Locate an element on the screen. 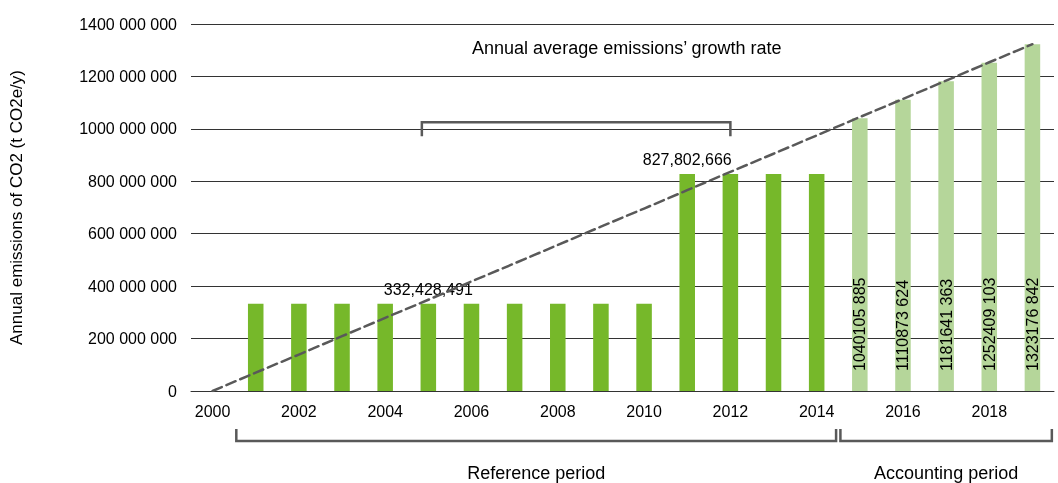 The image size is (1058, 483). y-tick-label: 1200 000 000 is located at coordinates (128, 76).